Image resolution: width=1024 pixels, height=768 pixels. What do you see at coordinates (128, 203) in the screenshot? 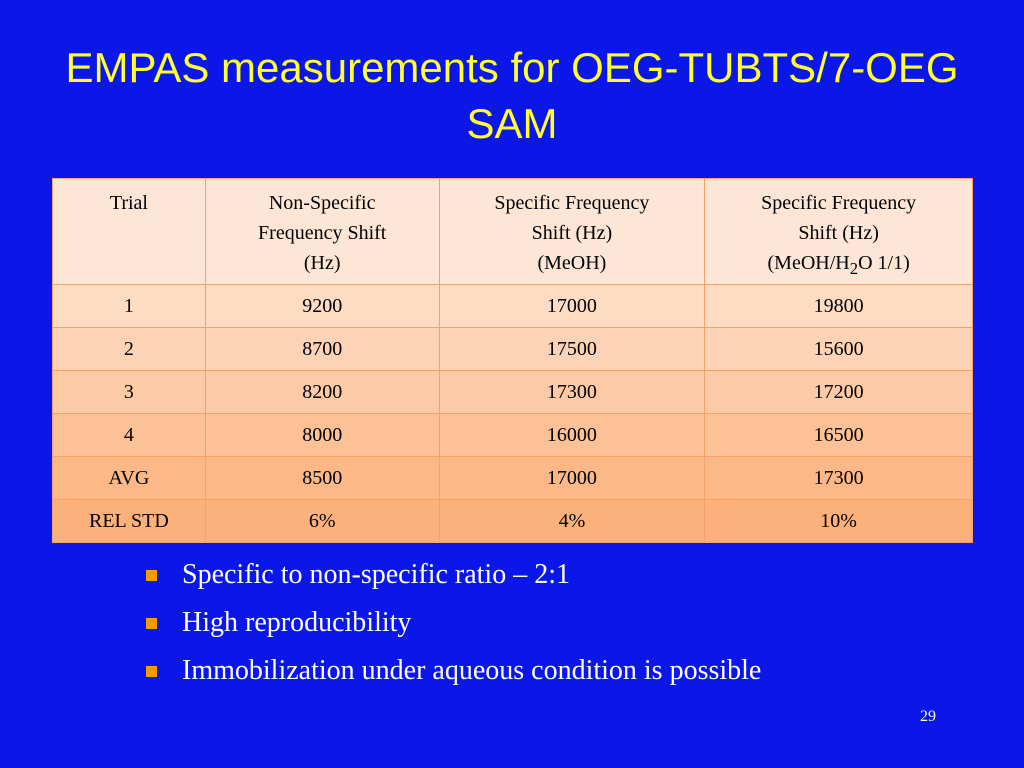
I see `header-line: Trial` at bounding box center [128, 203].